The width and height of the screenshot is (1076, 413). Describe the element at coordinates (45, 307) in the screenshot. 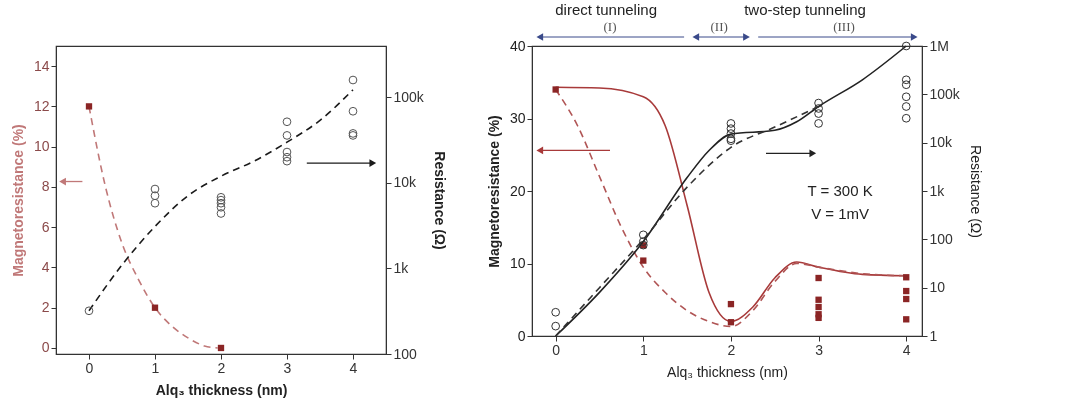

I see `y-tick-label: 2` at that location.